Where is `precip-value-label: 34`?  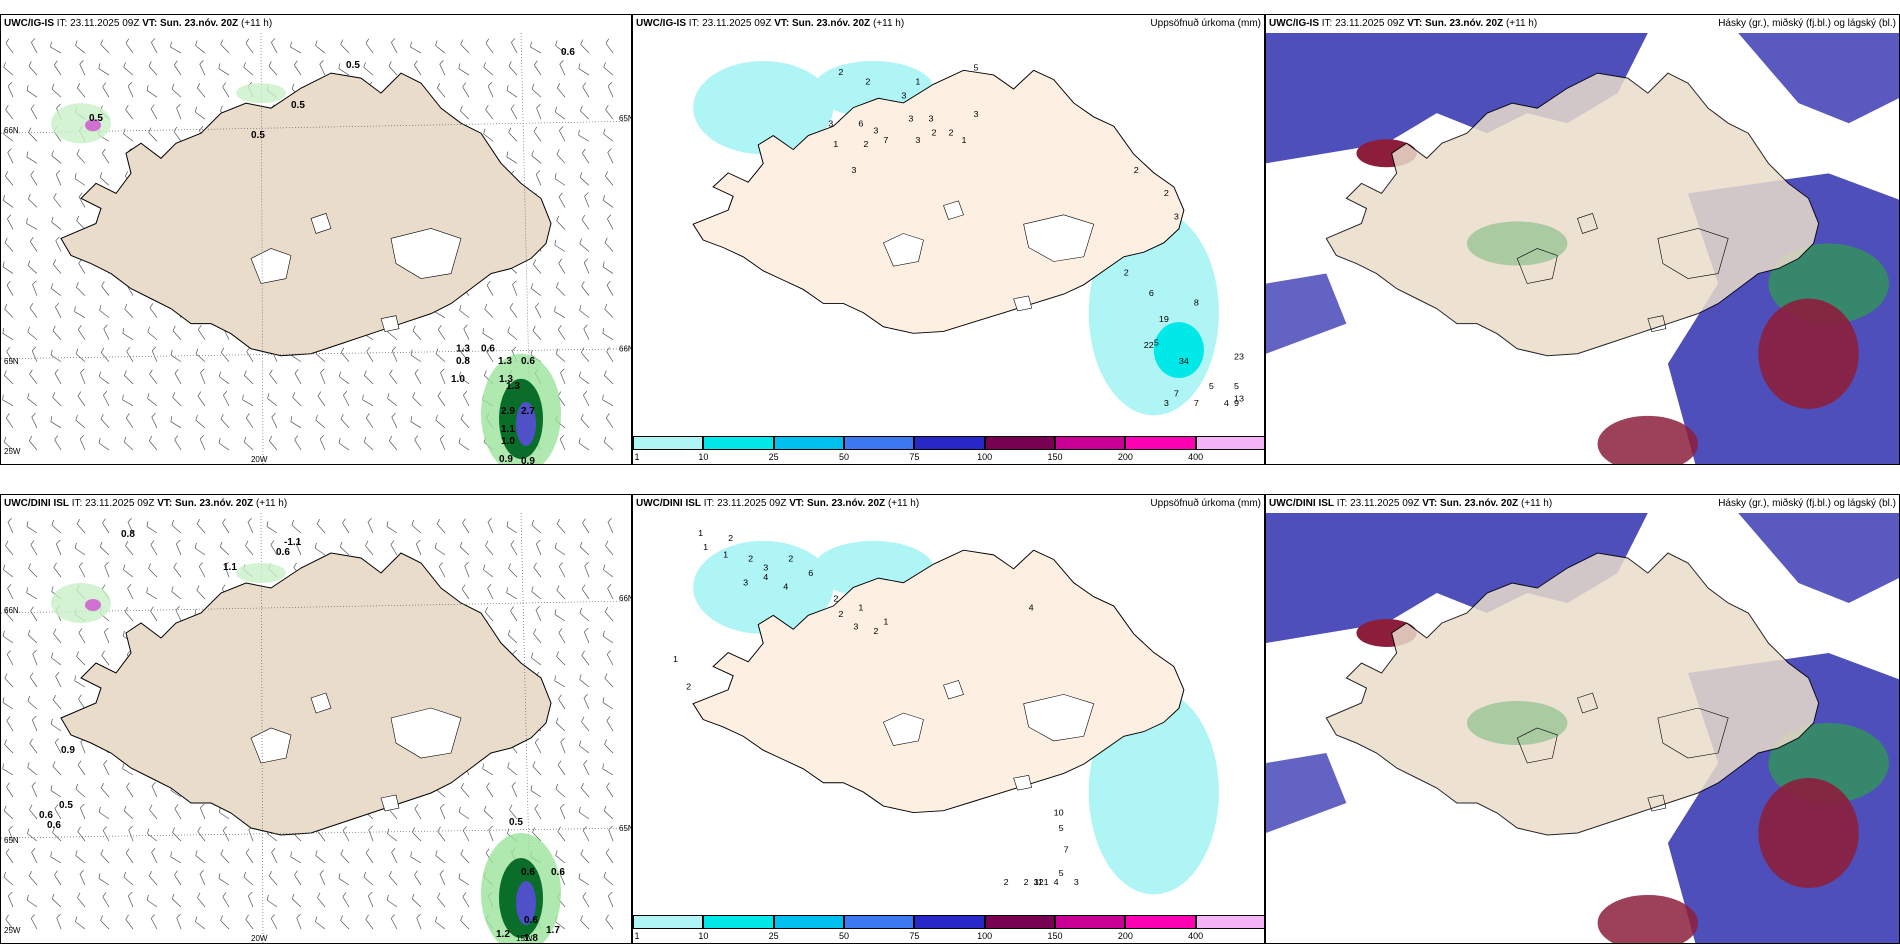
precip-value-label: 34 is located at coordinates (1184, 361).